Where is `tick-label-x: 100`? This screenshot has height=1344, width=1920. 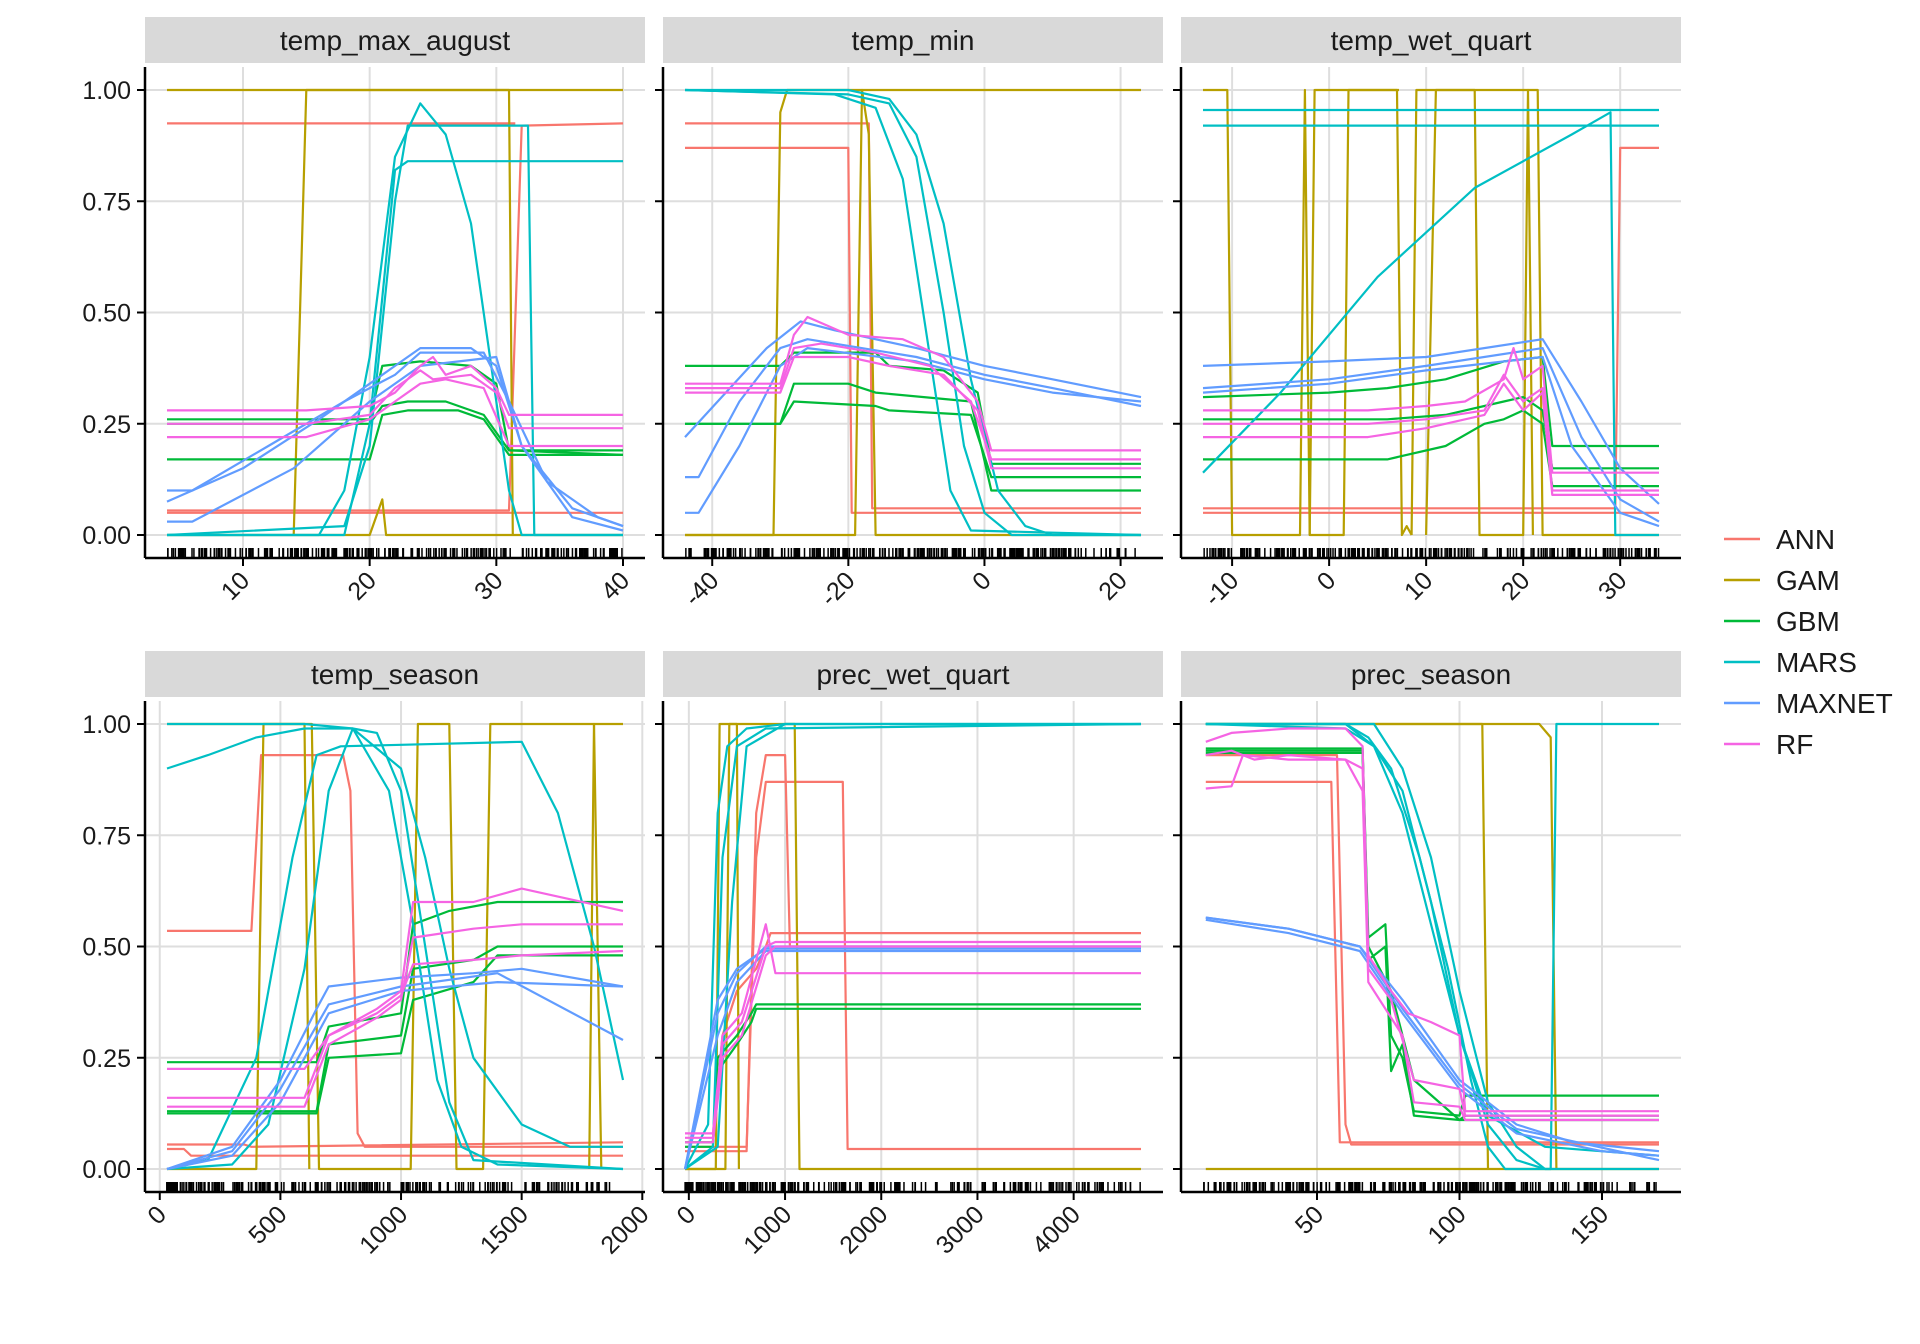 tick-label-x: 100 is located at coordinates (1446, 1224).